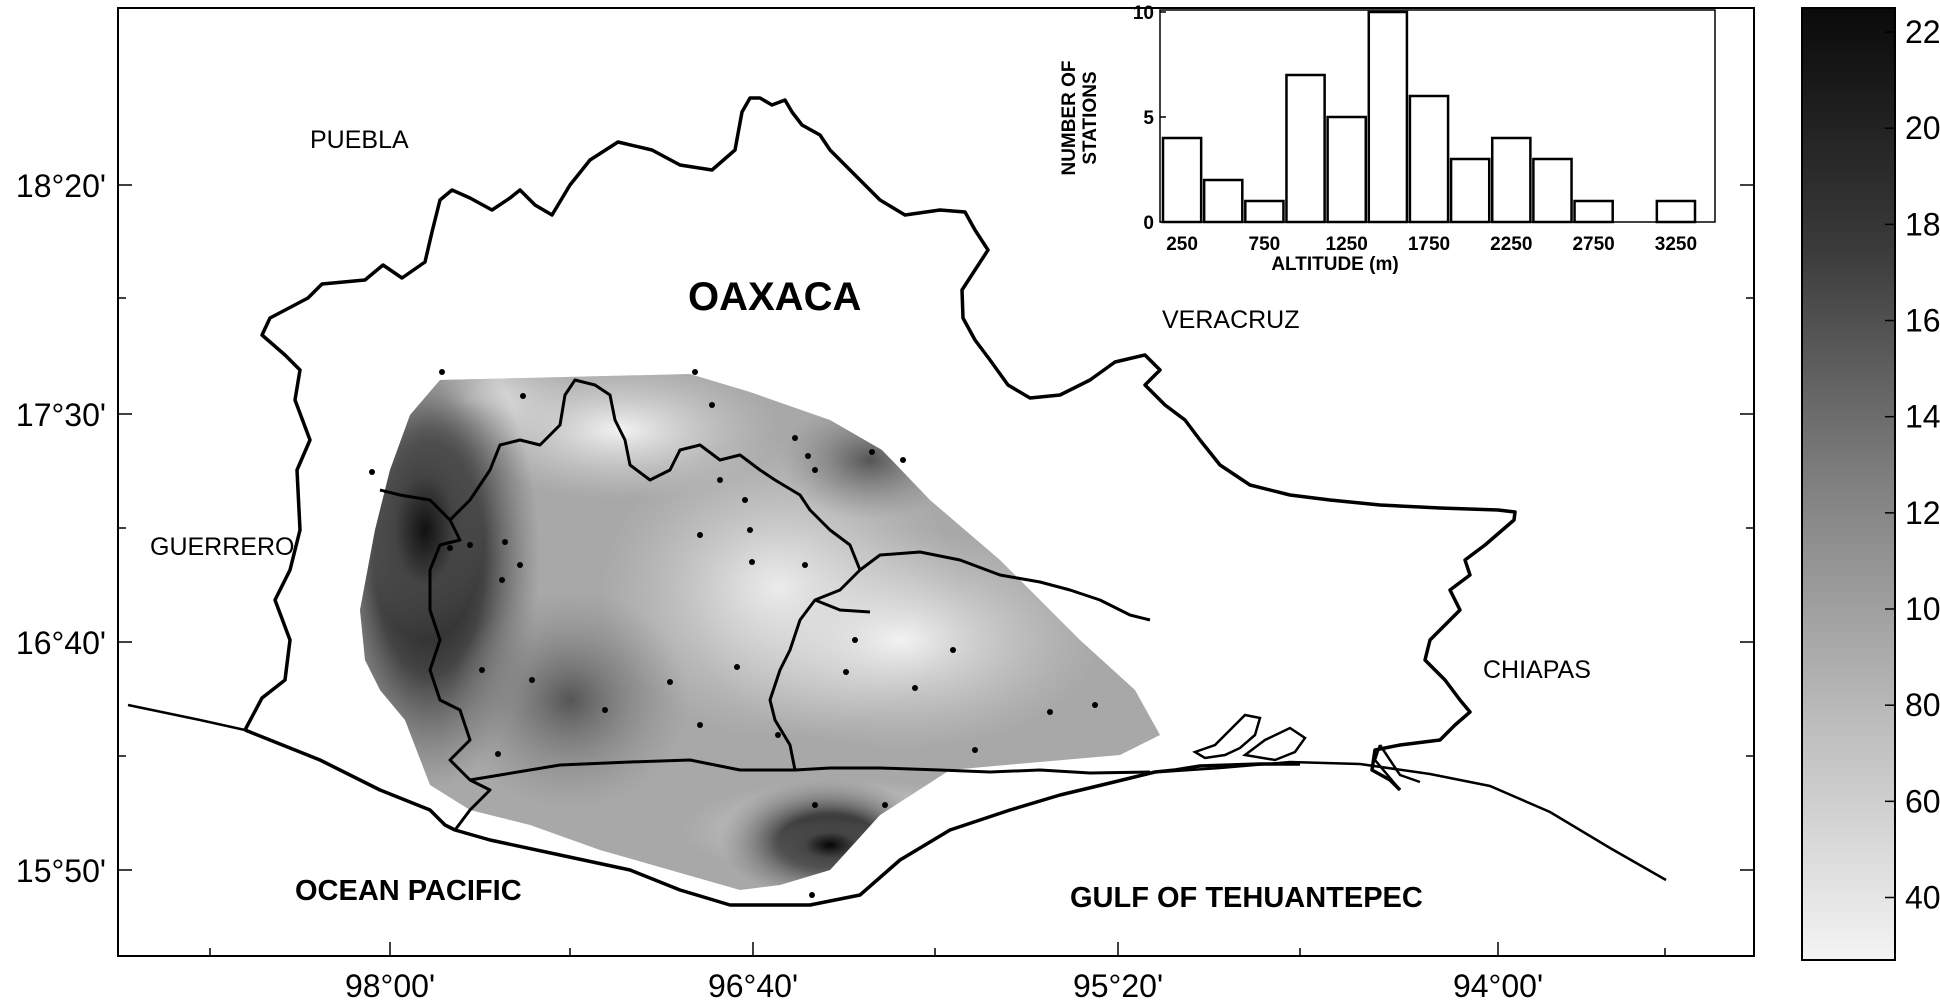 Image resolution: width=1940 pixels, height=1003 pixels. Describe the element at coordinates (1231, 320) in the screenshot. I see `label-veracruz: VERACRUZ` at that location.